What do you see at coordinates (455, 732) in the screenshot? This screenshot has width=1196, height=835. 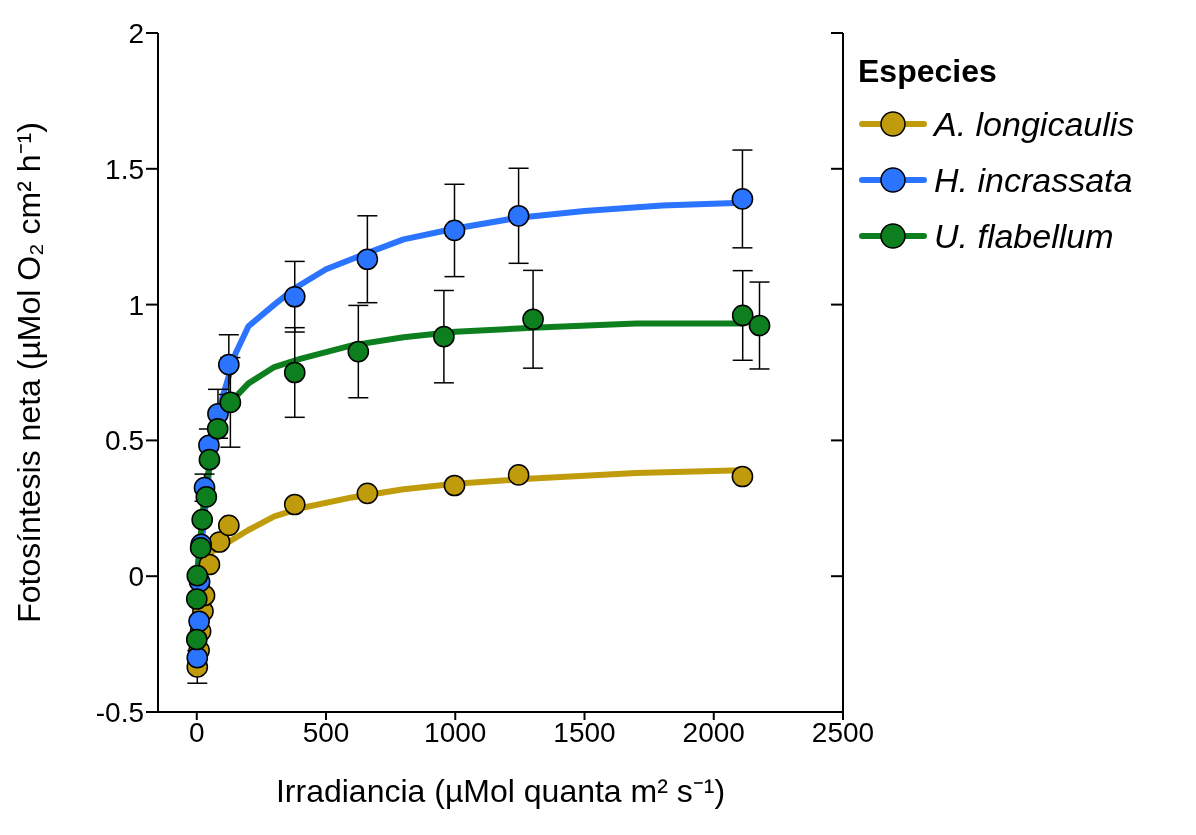 I see `x-tick-label: 1000` at bounding box center [455, 732].